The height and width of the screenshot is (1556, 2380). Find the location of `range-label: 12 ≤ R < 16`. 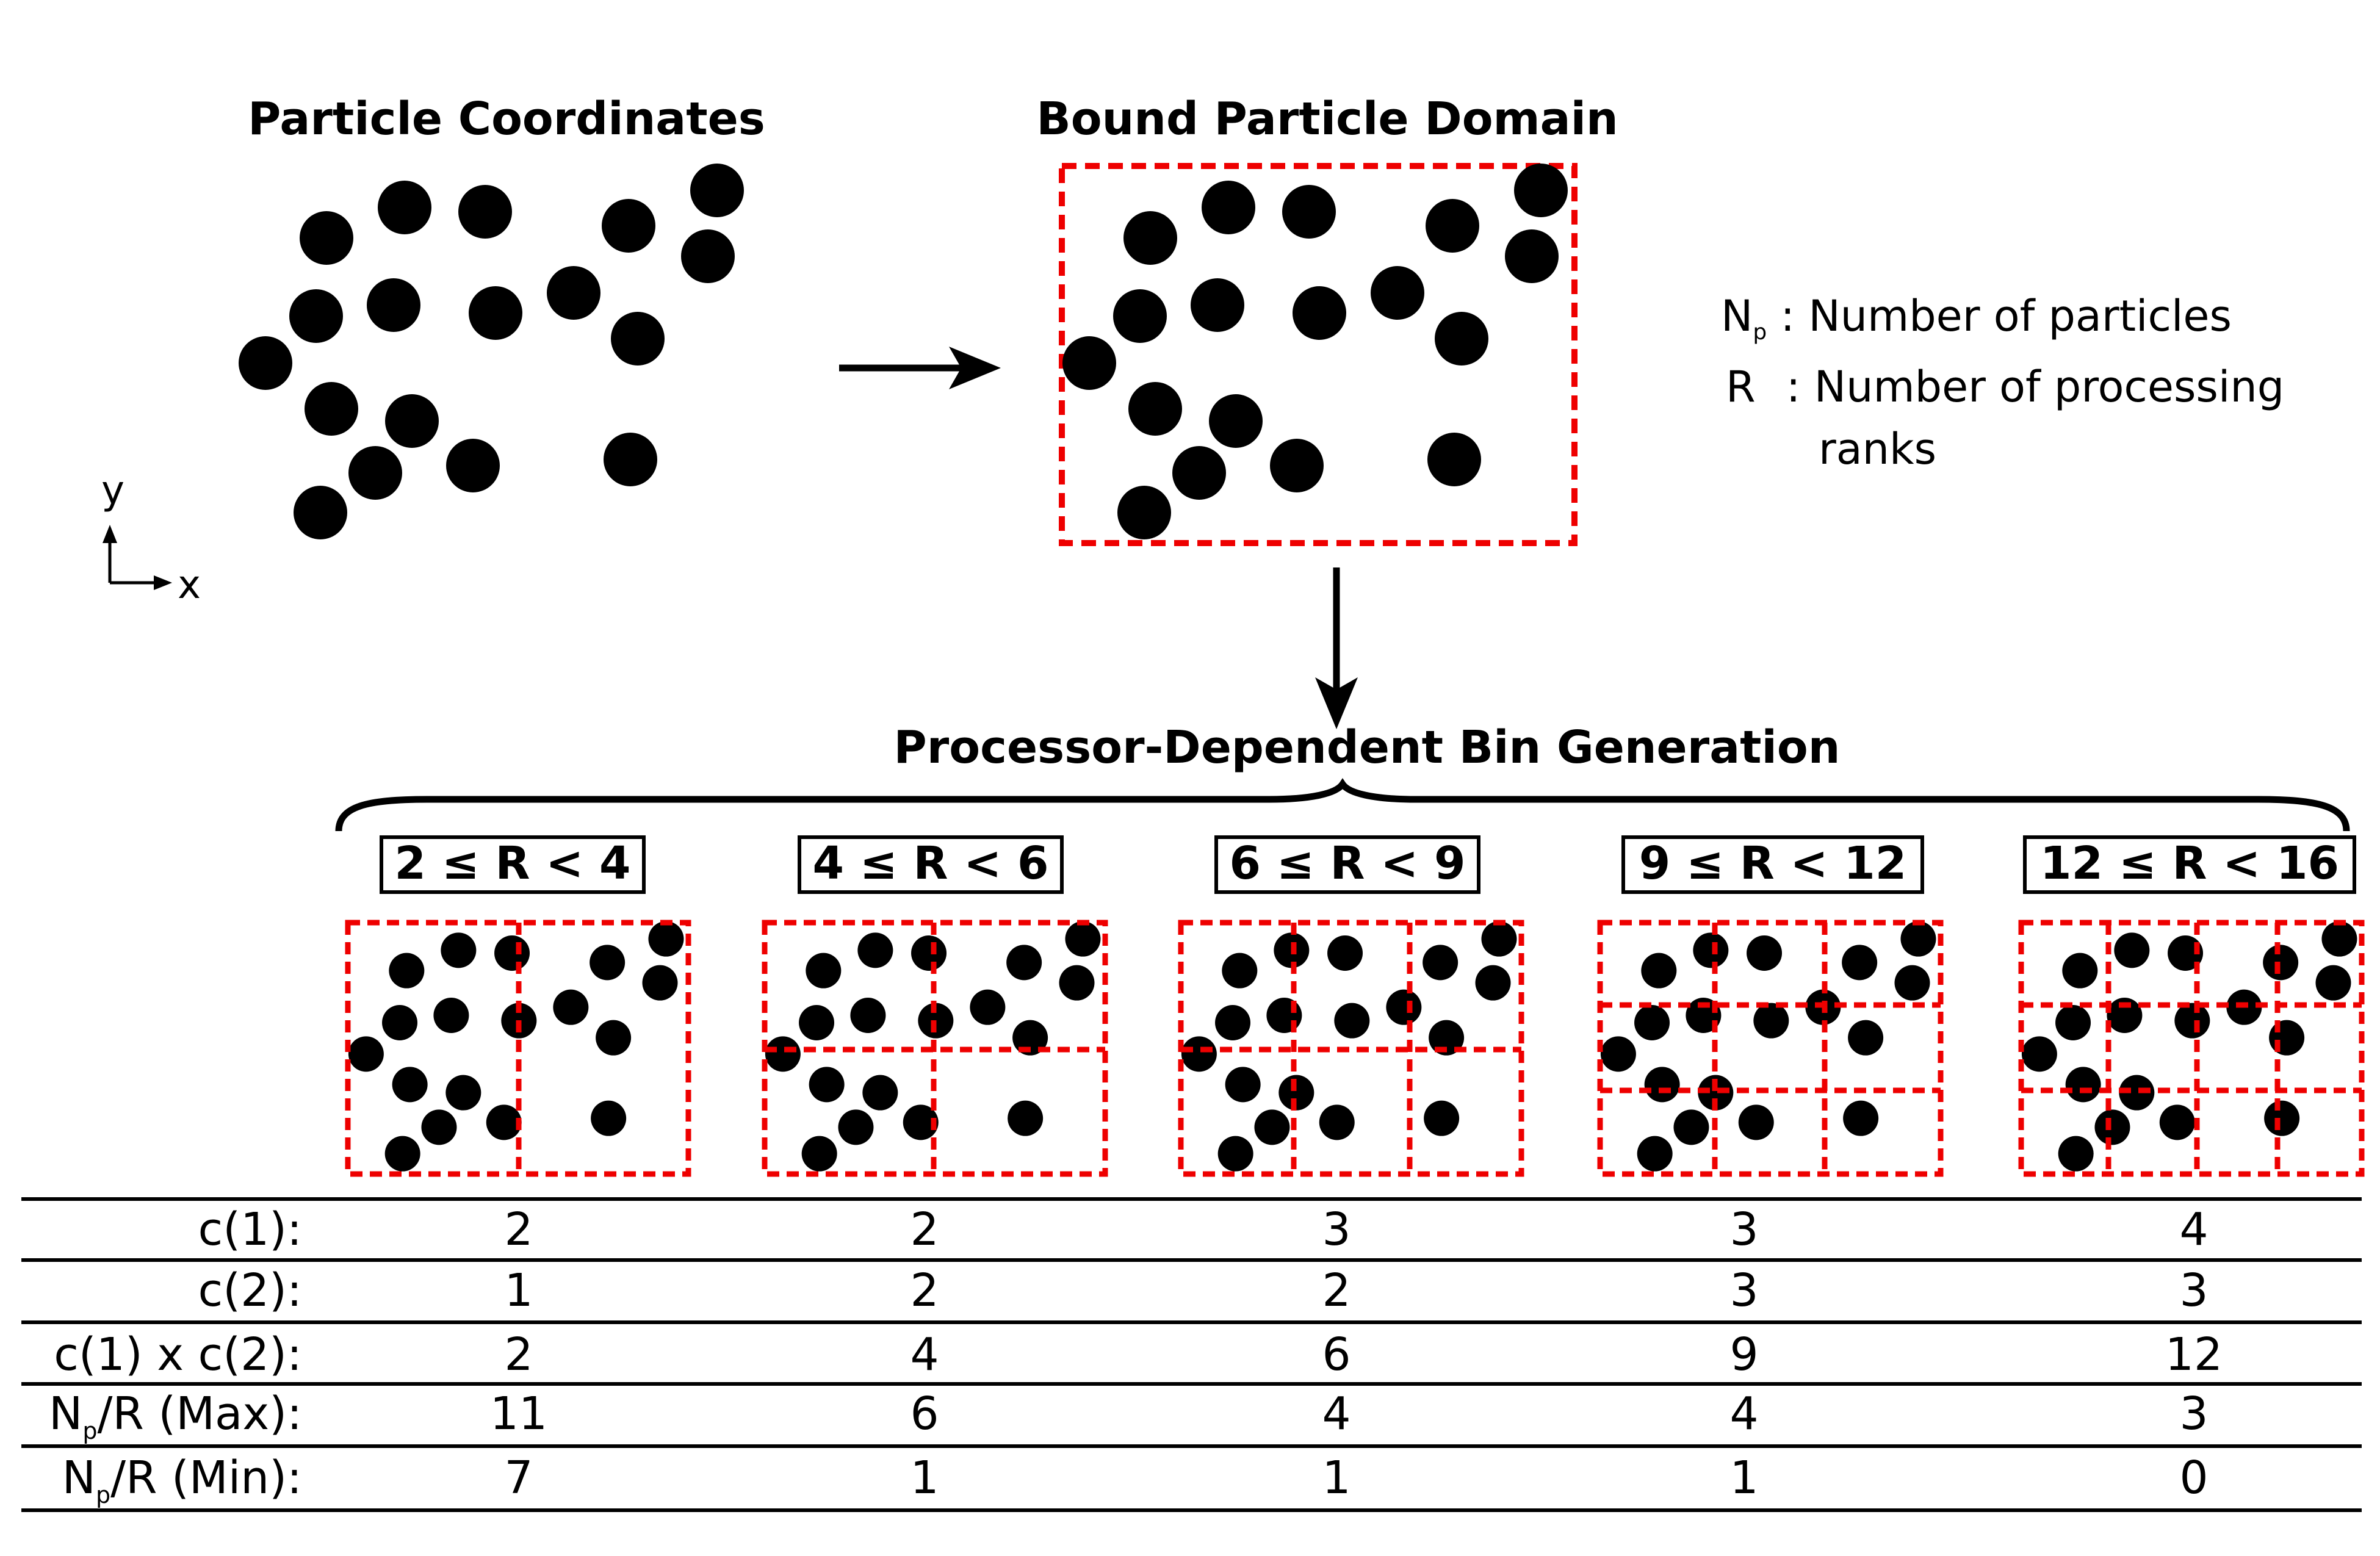

range-label: 12 ≤ R < 16 is located at coordinates (2190, 864).